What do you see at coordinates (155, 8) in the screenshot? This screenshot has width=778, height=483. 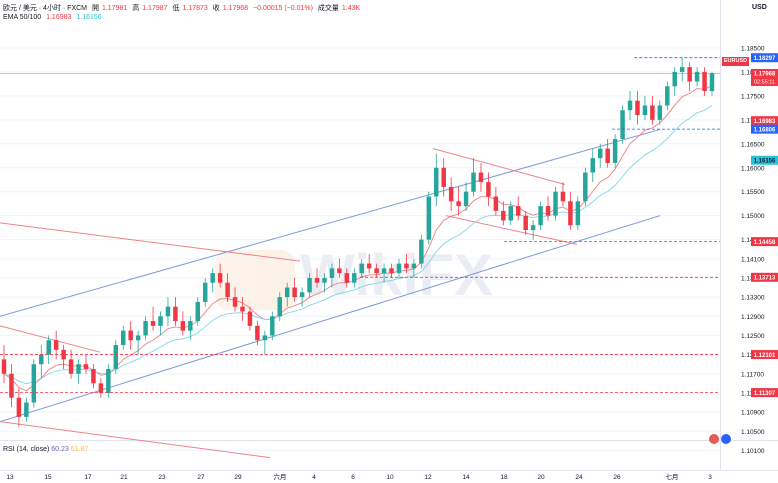 I see `high-value: 1.17987` at bounding box center [155, 8].